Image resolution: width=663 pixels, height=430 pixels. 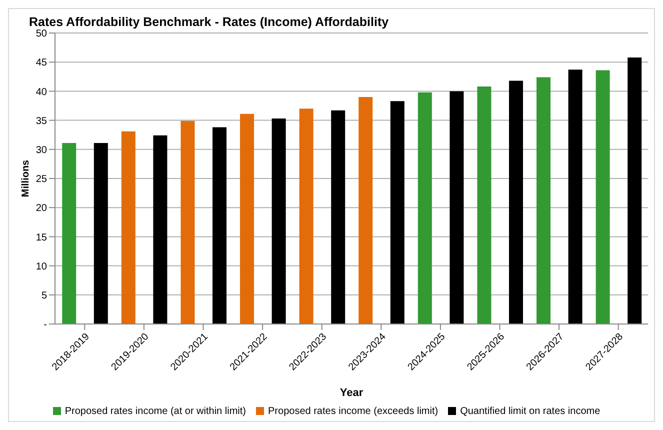 What do you see at coordinates (42, 34) in the screenshot?
I see `y-tick-label: 50` at bounding box center [42, 34].